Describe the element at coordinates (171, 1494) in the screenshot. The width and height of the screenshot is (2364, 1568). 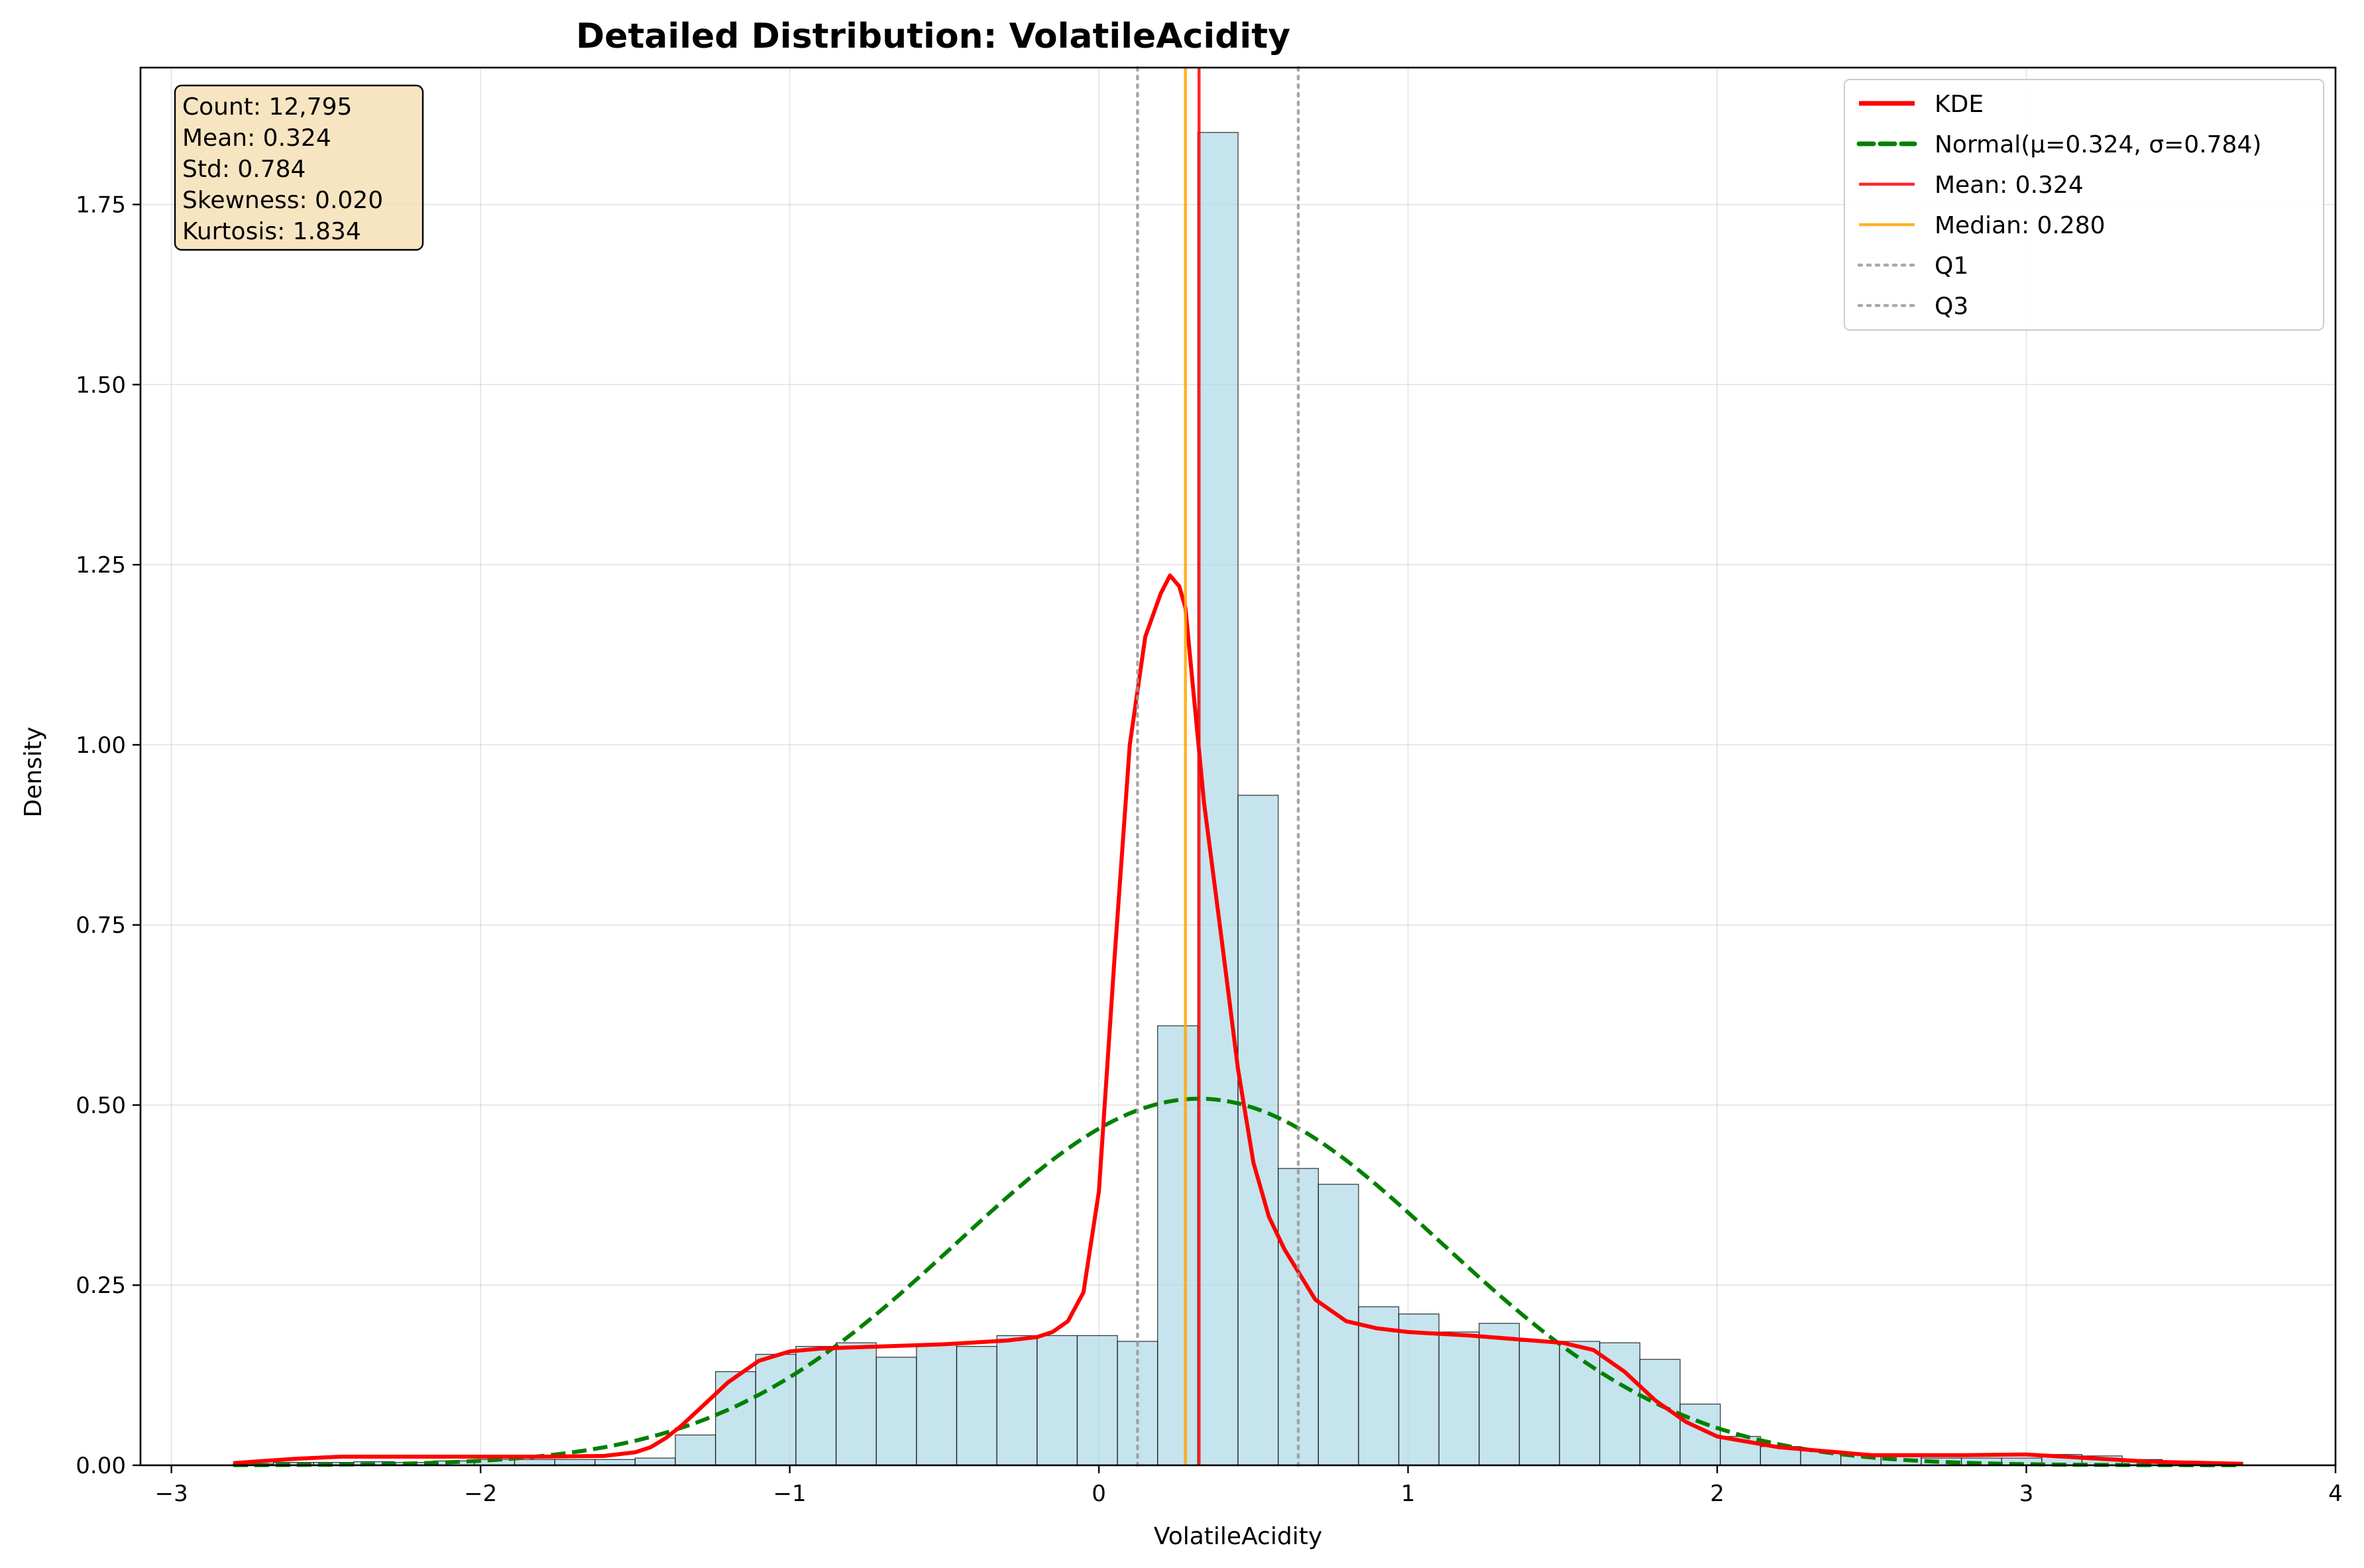
I see `x-tick-label: −3` at that location.